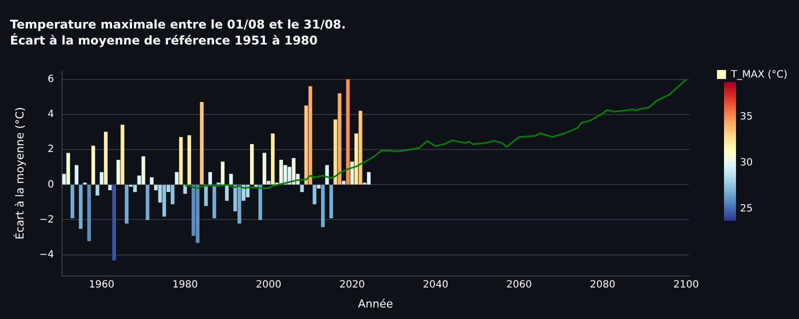 Image resolution: width=799 pixels, height=319 pixels. What do you see at coordinates (603, 284) in the screenshot?
I see `x-tick-label: 2080` at bounding box center [603, 284].